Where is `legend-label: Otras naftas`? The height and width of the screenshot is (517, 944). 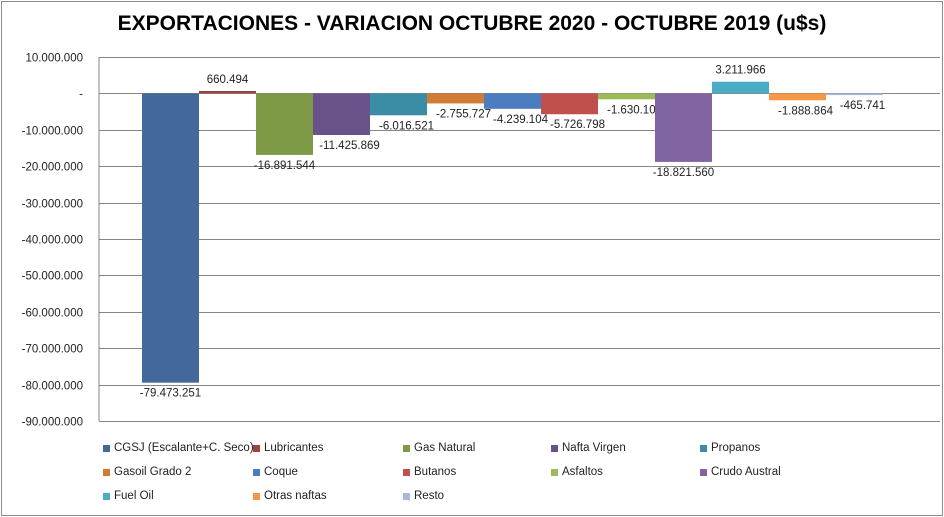
legend-label: Otras naftas is located at coordinates (295, 496).